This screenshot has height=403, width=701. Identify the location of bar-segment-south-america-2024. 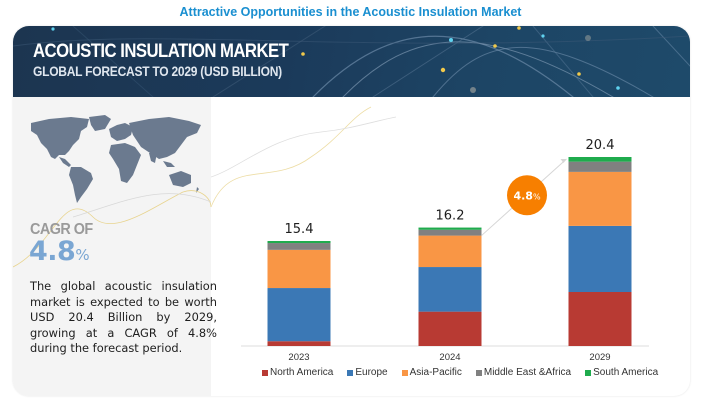
(450, 228).